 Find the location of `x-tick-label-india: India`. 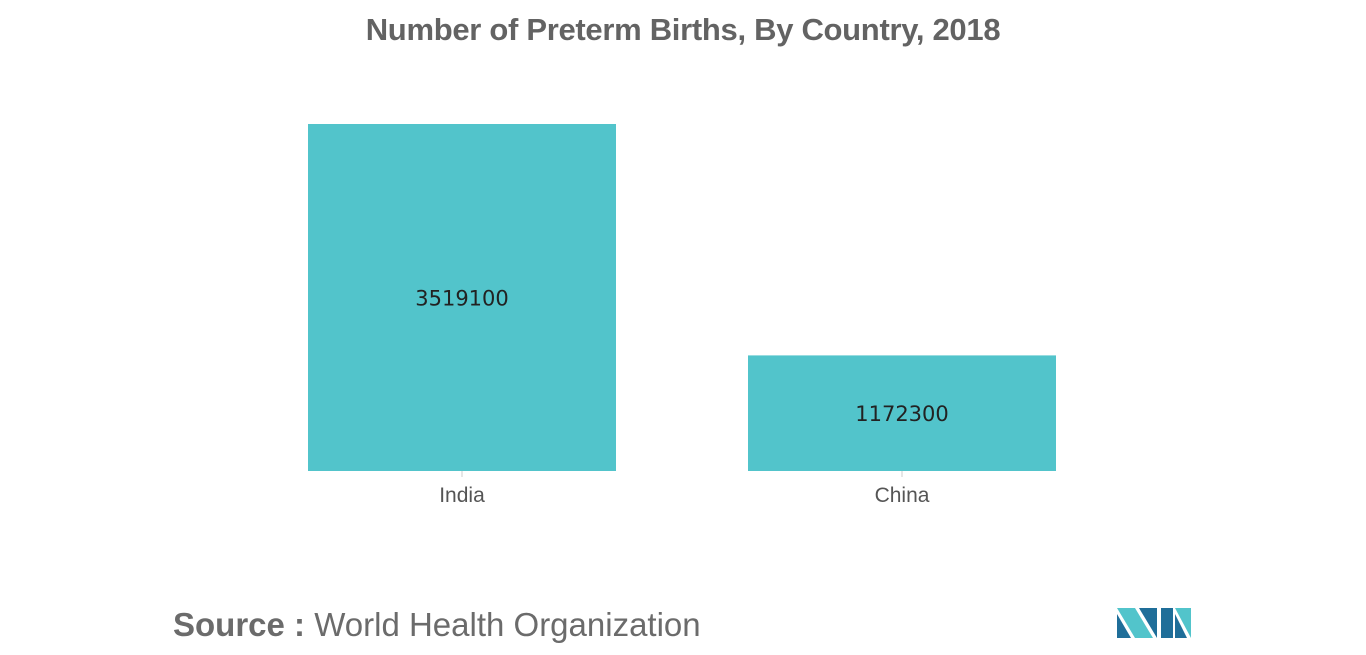

x-tick-label-india: India is located at coordinates (462, 495).